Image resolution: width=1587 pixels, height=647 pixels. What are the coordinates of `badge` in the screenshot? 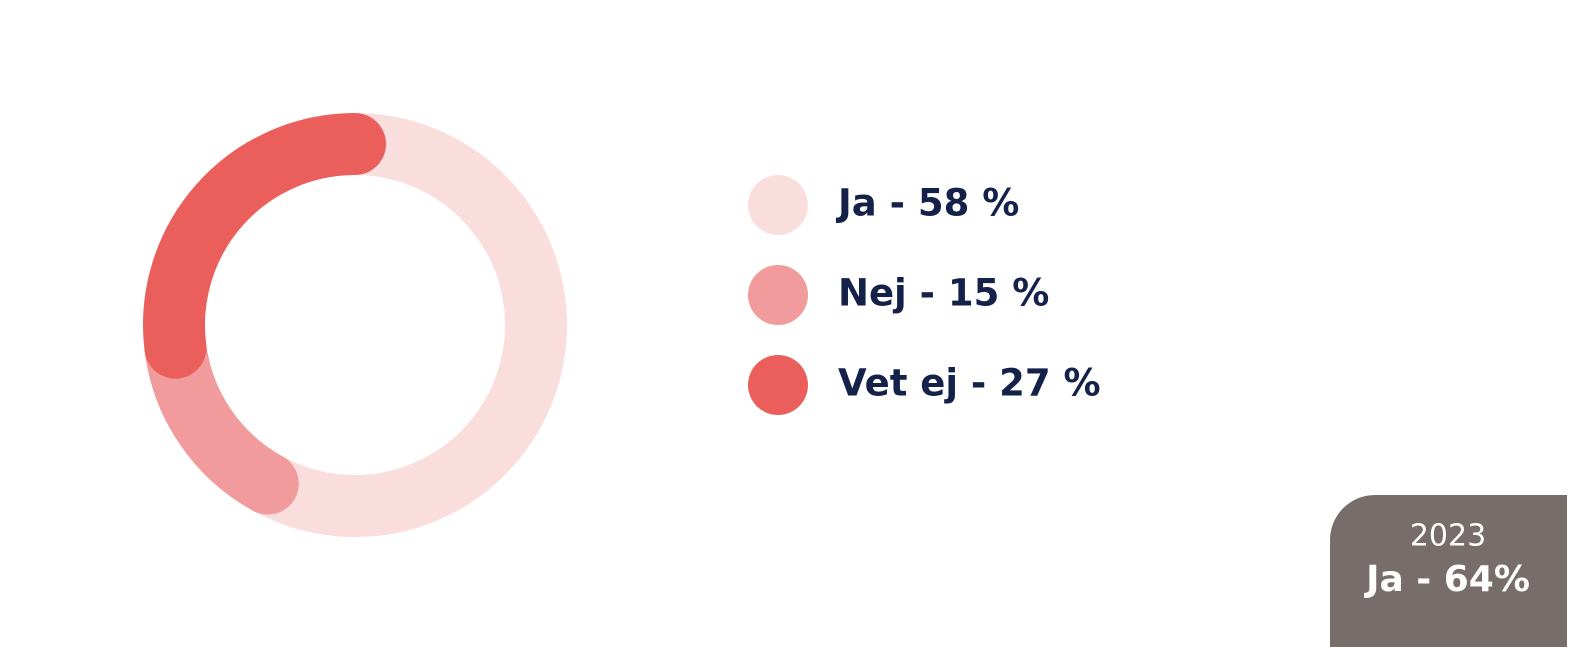 It's located at (1448, 571).